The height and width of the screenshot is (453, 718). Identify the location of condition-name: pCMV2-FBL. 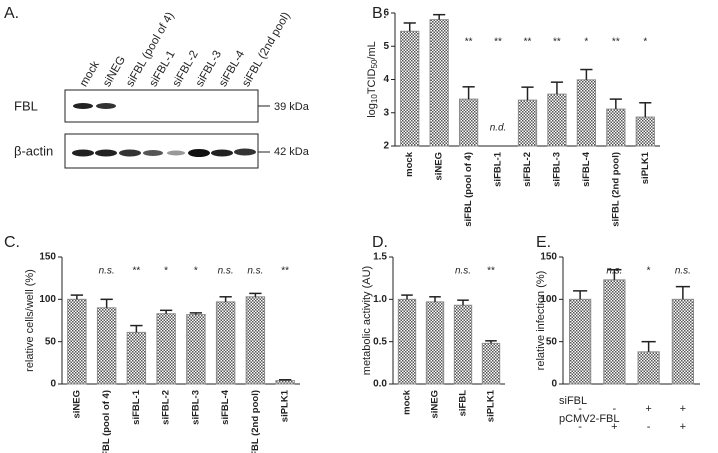
(589, 419).